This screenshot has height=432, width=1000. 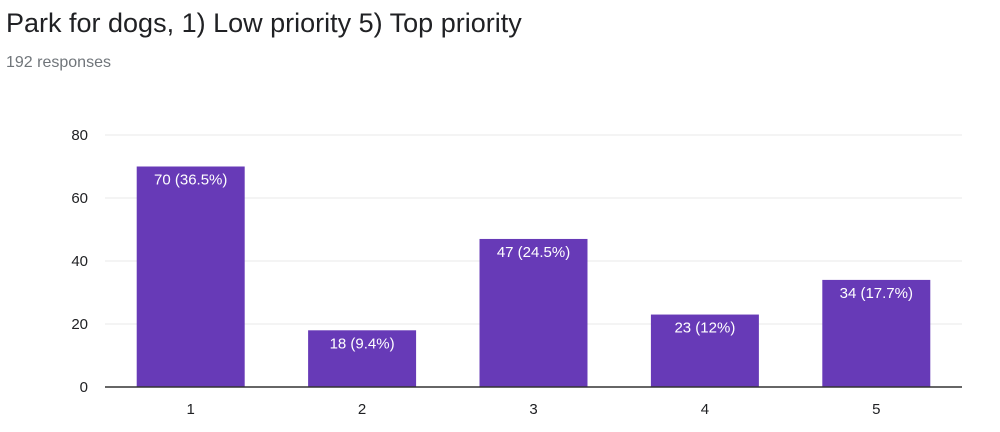 What do you see at coordinates (876, 409) in the screenshot?
I see `x-tick-label: 5` at bounding box center [876, 409].